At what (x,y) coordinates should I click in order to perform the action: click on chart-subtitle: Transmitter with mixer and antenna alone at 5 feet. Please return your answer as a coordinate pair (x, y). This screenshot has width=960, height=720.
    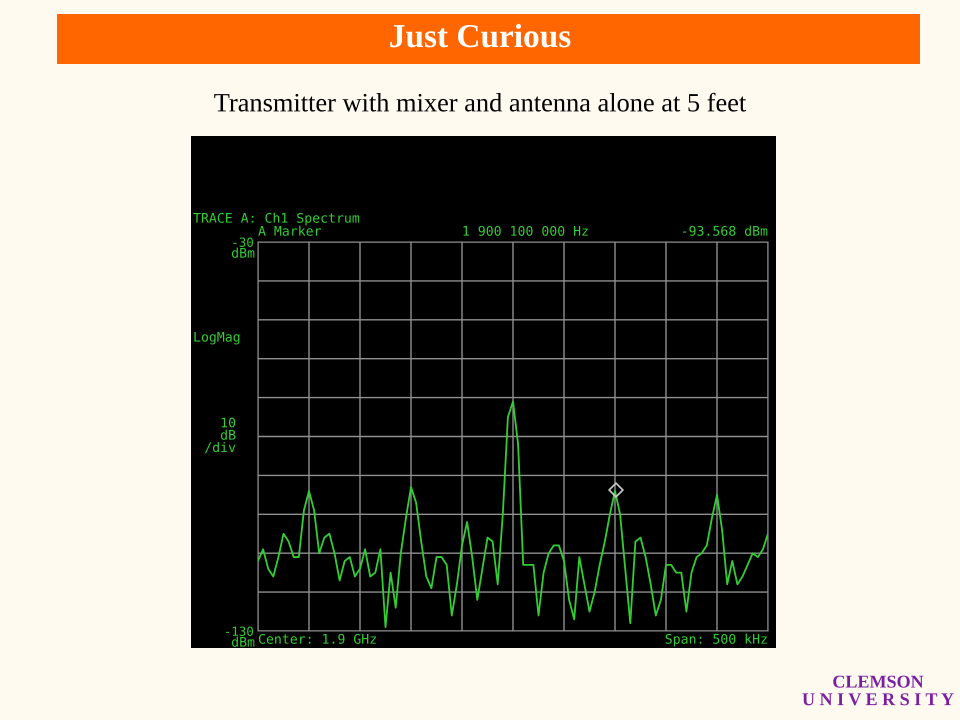
    Looking at the image, I should click on (480, 102).